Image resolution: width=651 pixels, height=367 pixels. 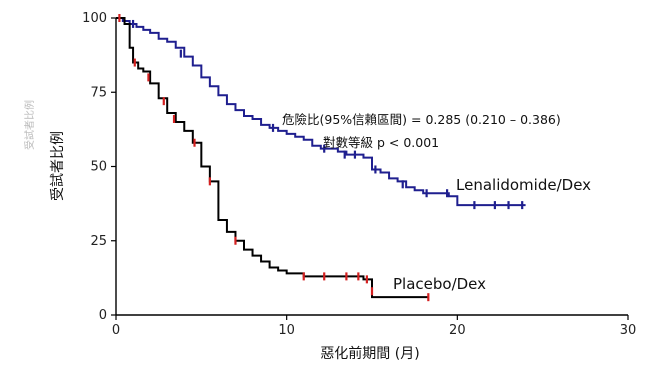 What do you see at coordinates (457, 330) in the screenshot?
I see `x-tick-label: 20` at bounding box center [457, 330].